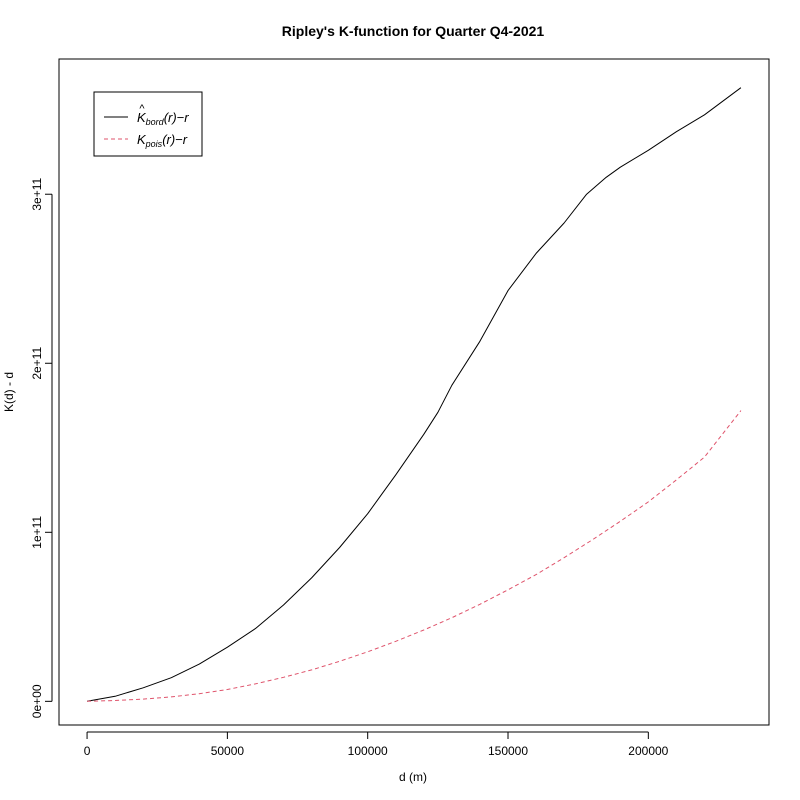 This screenshot has width=800, height=800. I want to click on y-tick-label: 3e+11, so click(37, 193).